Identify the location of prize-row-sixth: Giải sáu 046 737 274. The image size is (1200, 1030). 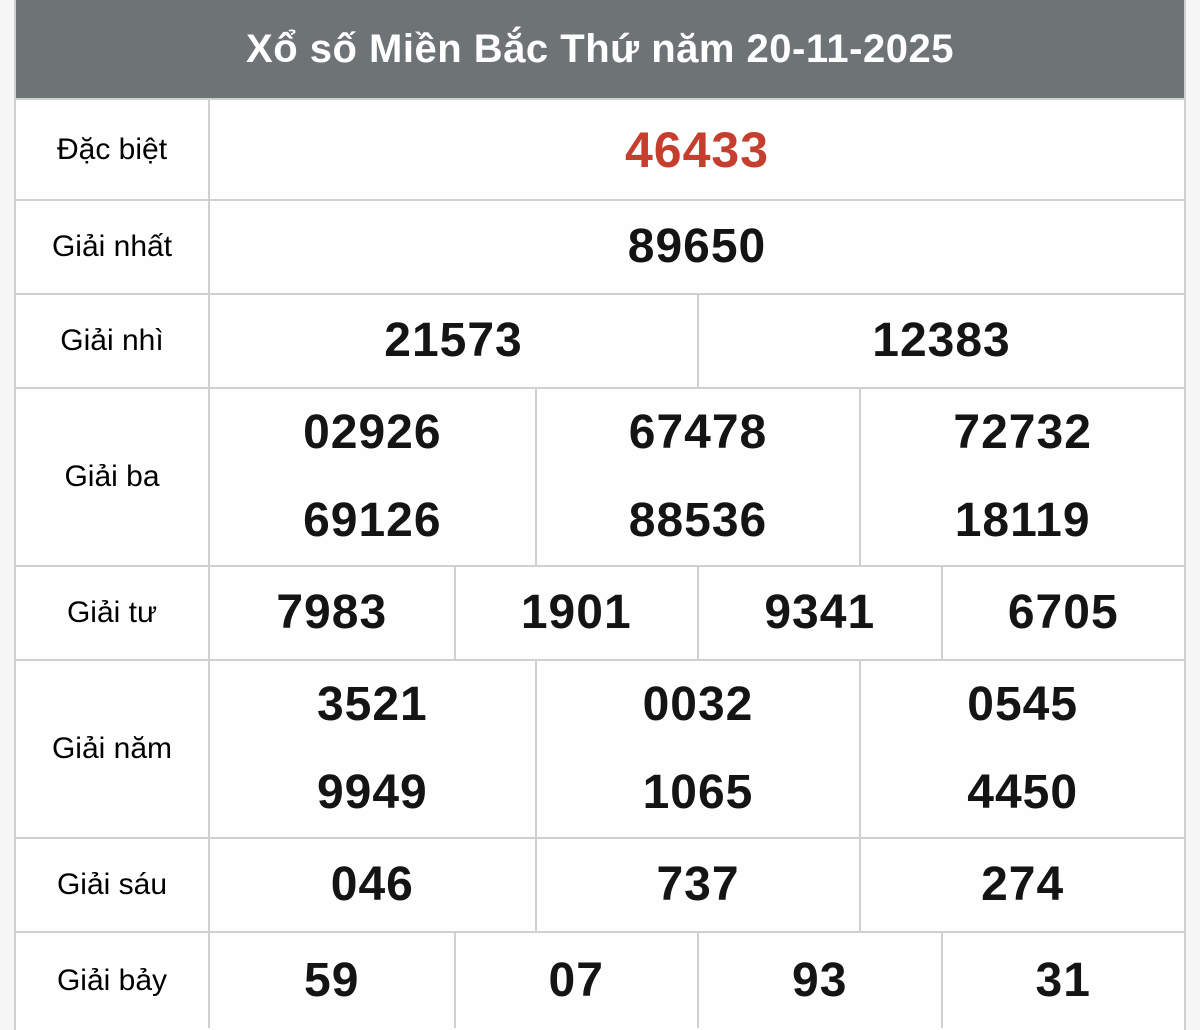
(600, 884).